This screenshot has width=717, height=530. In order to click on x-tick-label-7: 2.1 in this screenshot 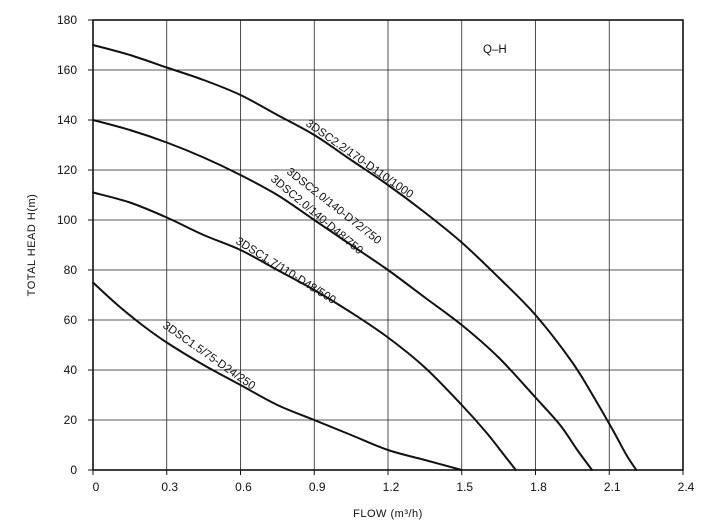, I will do `click(612, 487)`.